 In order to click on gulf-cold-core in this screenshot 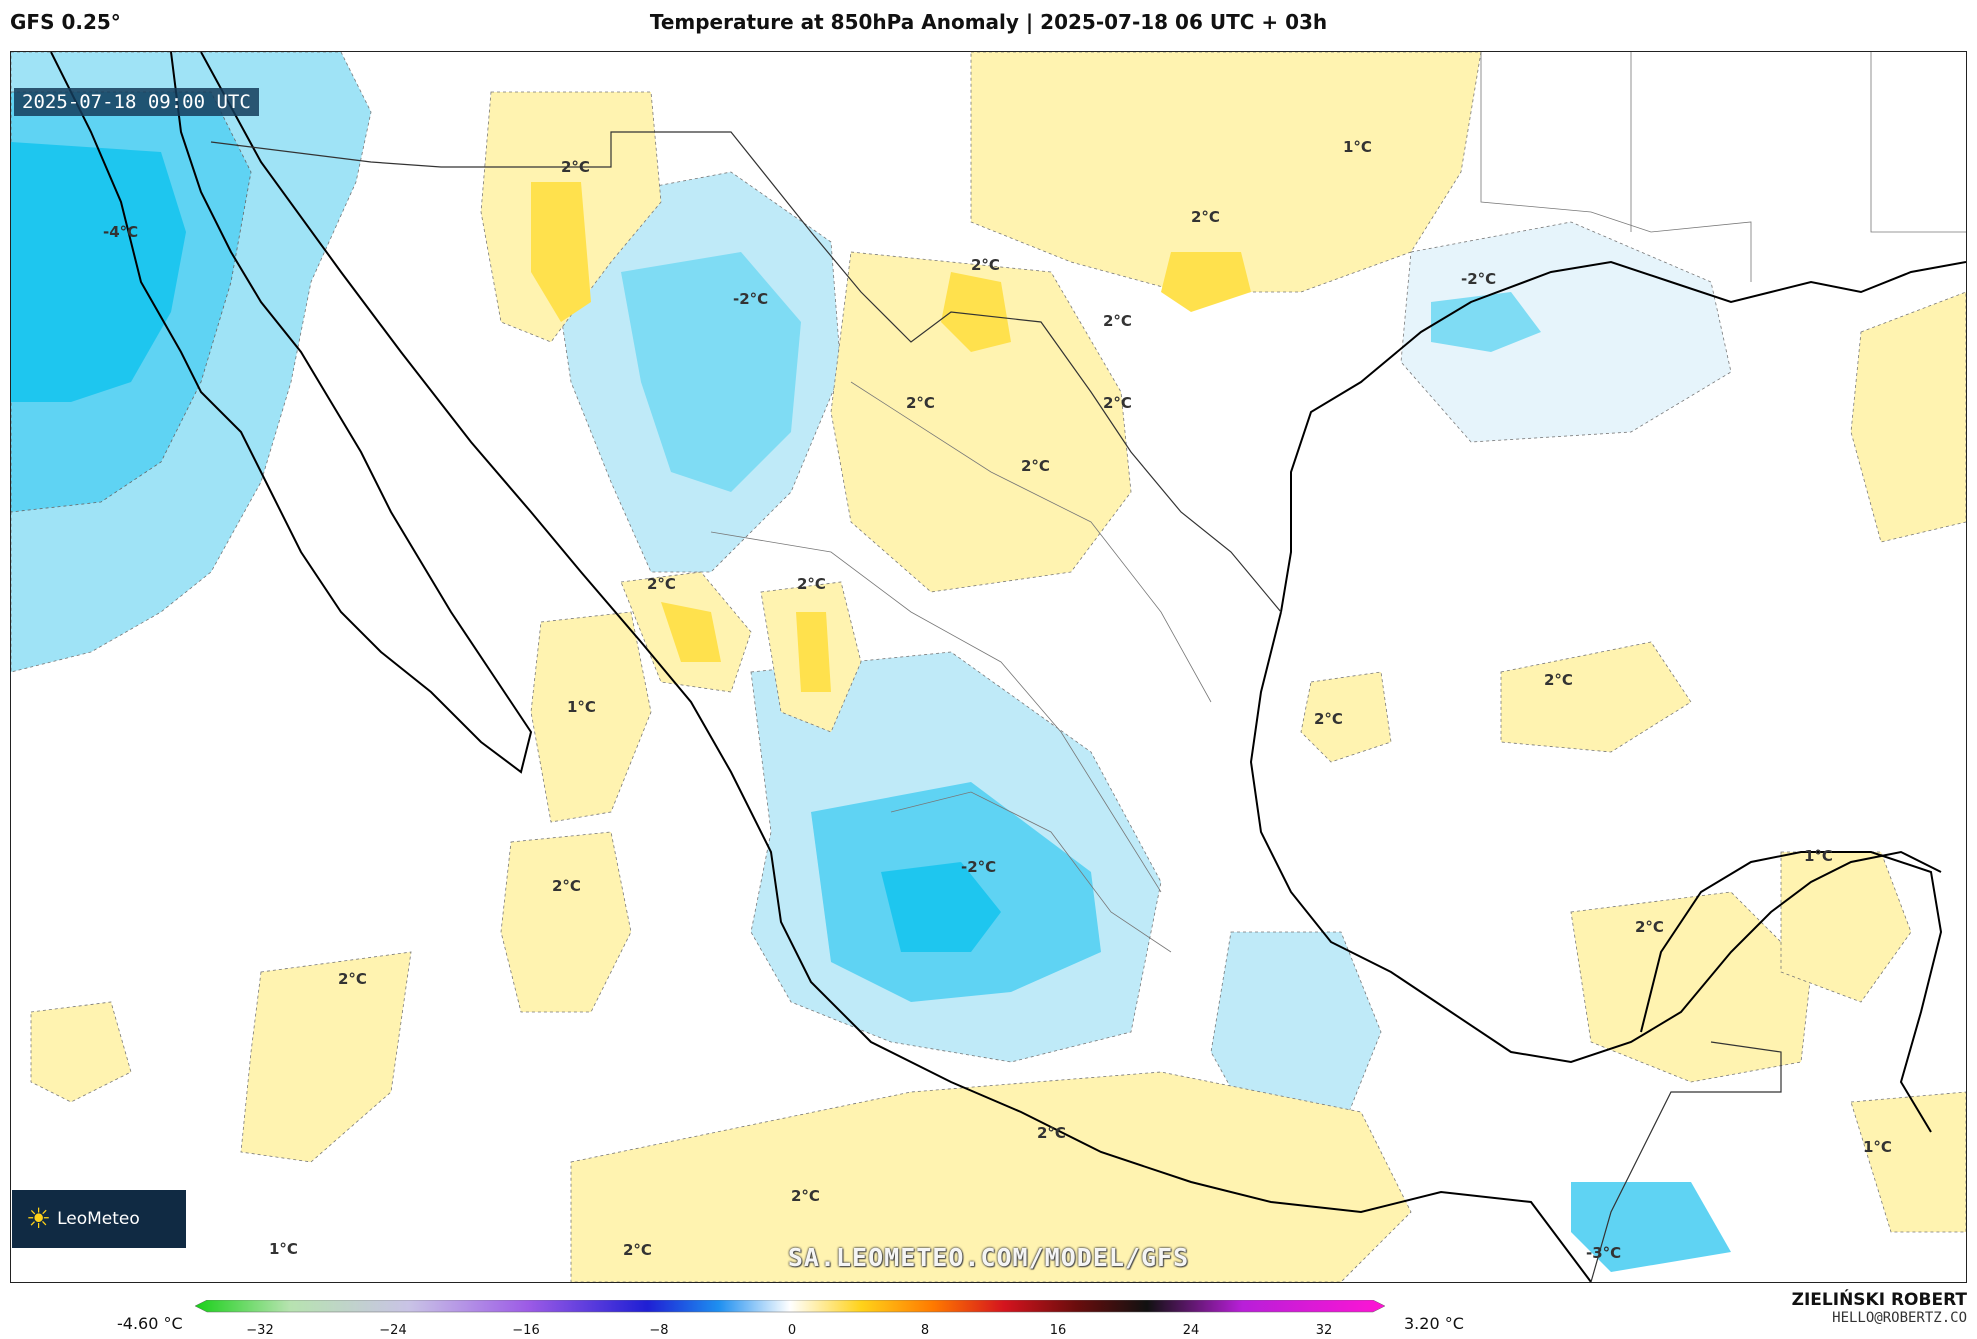, I will do `click(1486, 322)`.